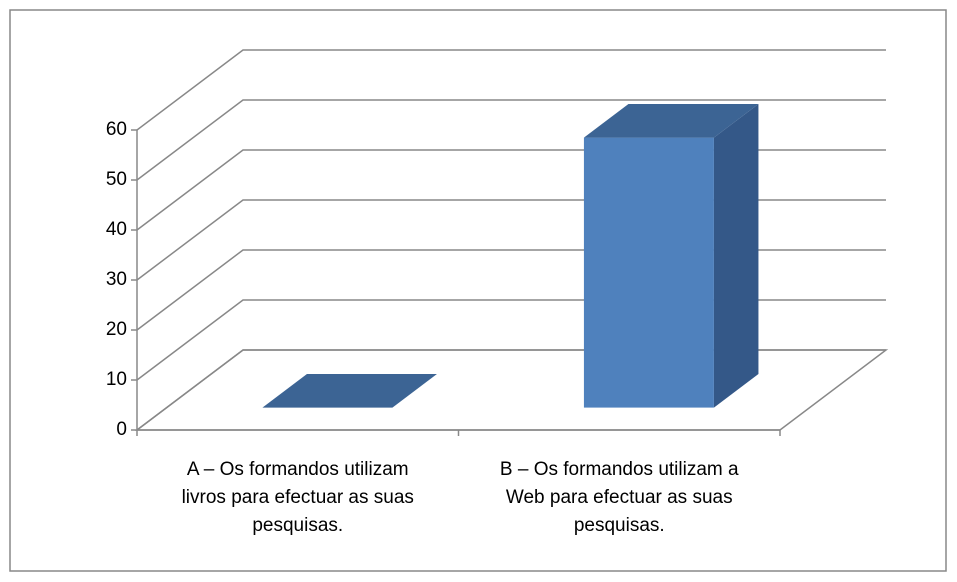 The height and width of the screenshot is (582, 957). Describe the element at coordinates (736, 256) in the screenshot. I see `bar-side` at that location.